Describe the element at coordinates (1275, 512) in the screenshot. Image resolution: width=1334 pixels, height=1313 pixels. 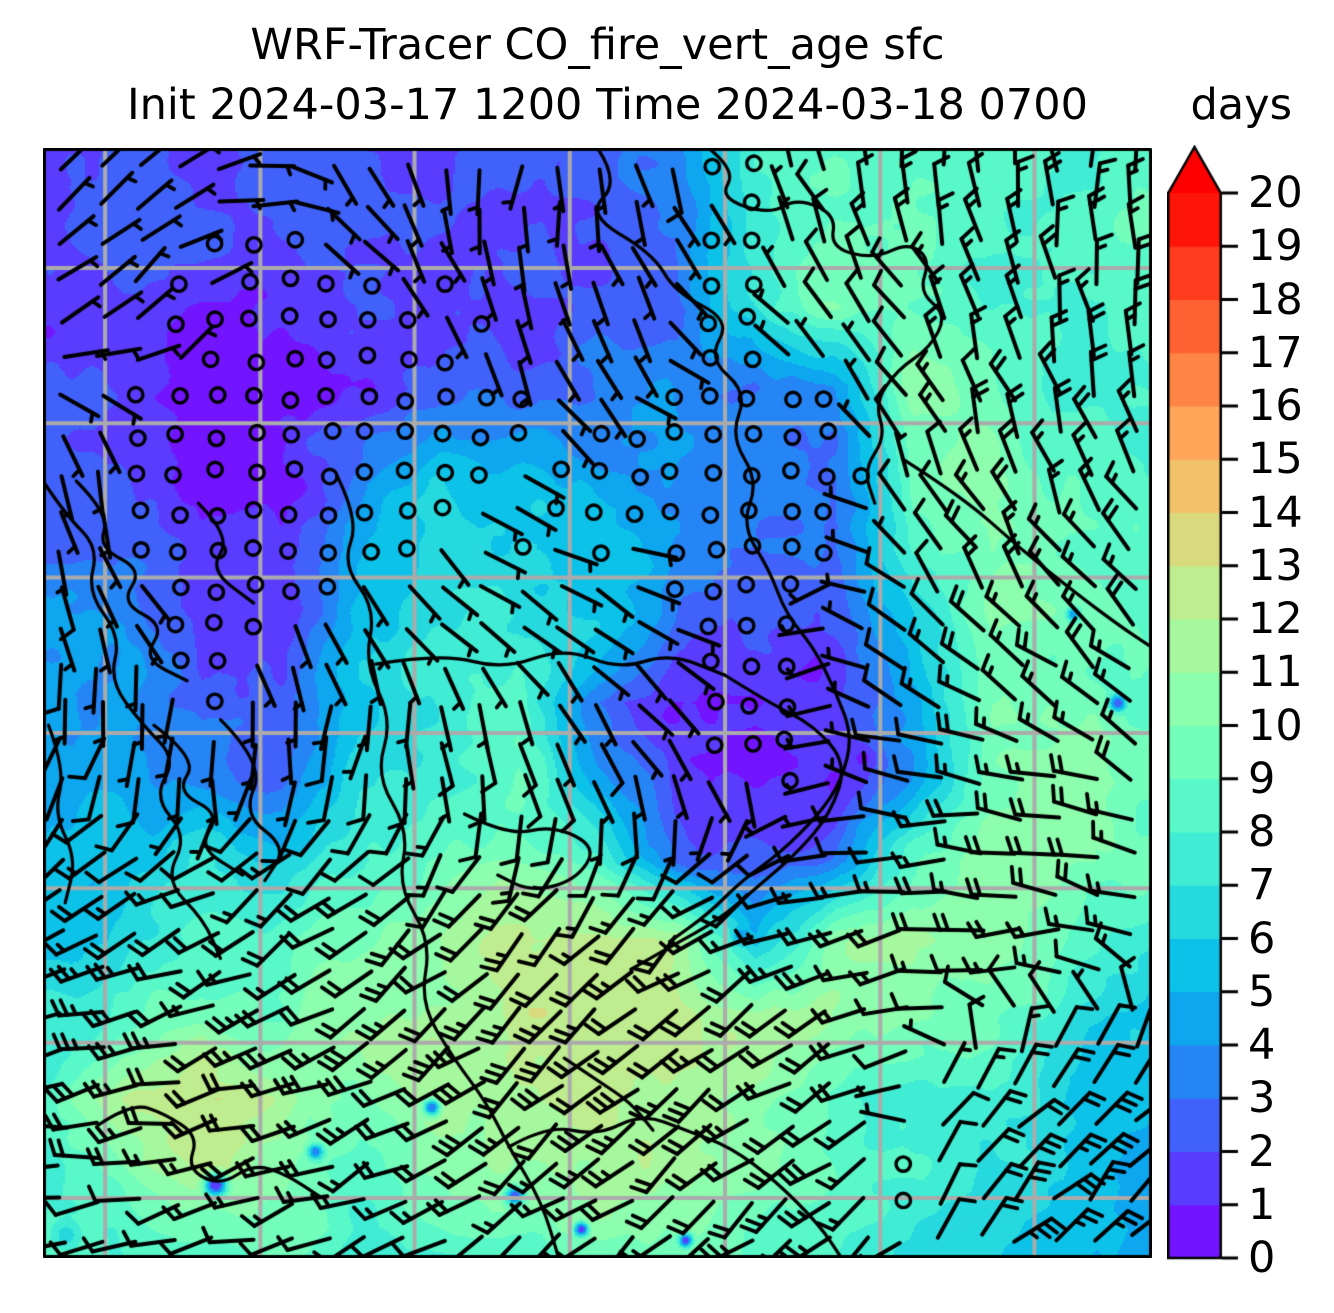
I see `colorbar-tick-label: 14` at that location.